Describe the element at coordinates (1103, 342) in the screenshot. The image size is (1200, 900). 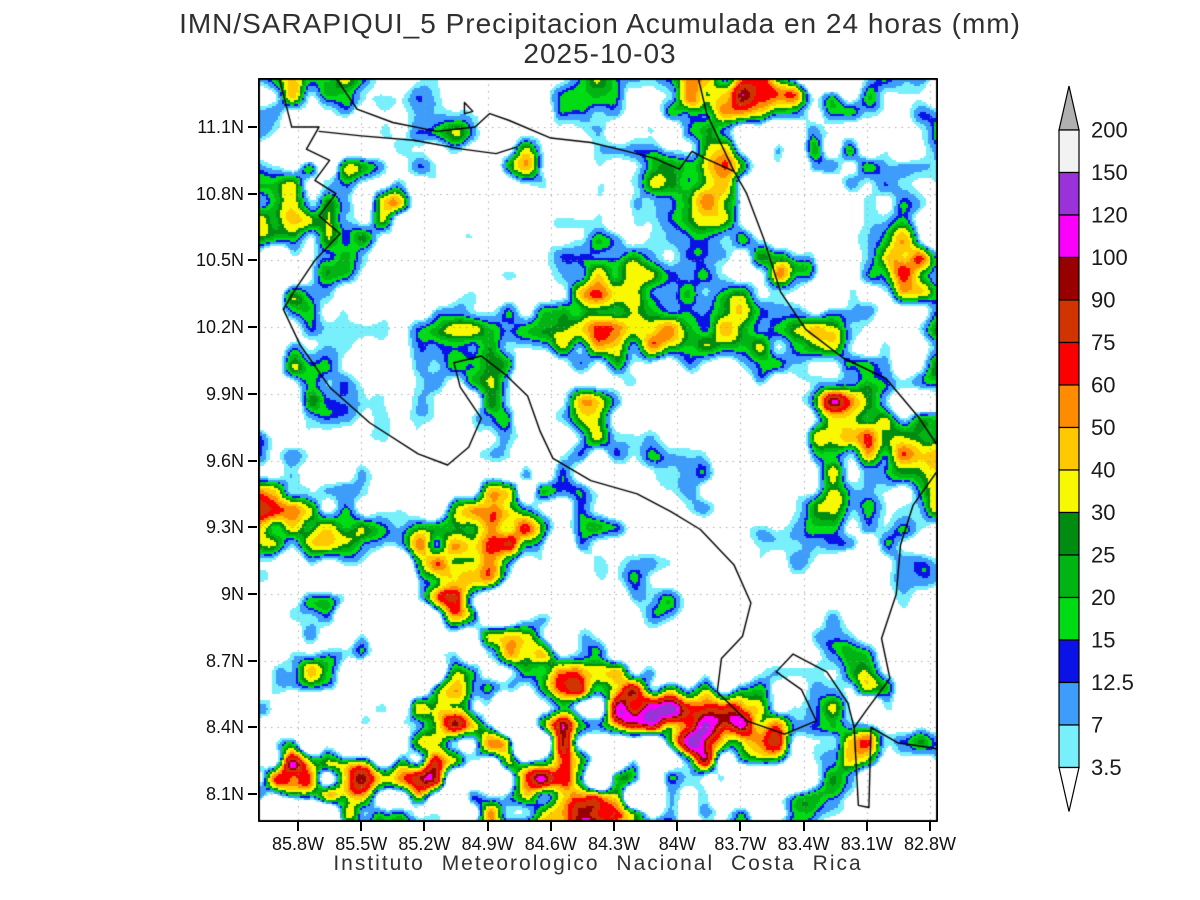
I see `colorbar-tick-label: 75` at that location.